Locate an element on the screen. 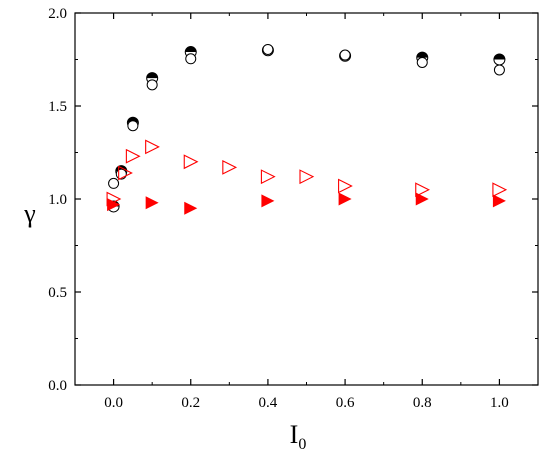  x-tick-label: 0.4 is located at coordinates (268, 403).